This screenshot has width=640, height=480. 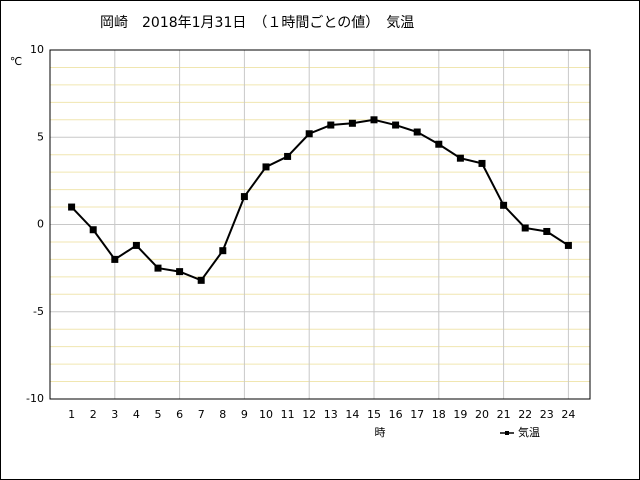 What do you see at coordinates (179, 414) in the screenshot?
I see `x-tick-label: 6` at bounding box center [179, 414].